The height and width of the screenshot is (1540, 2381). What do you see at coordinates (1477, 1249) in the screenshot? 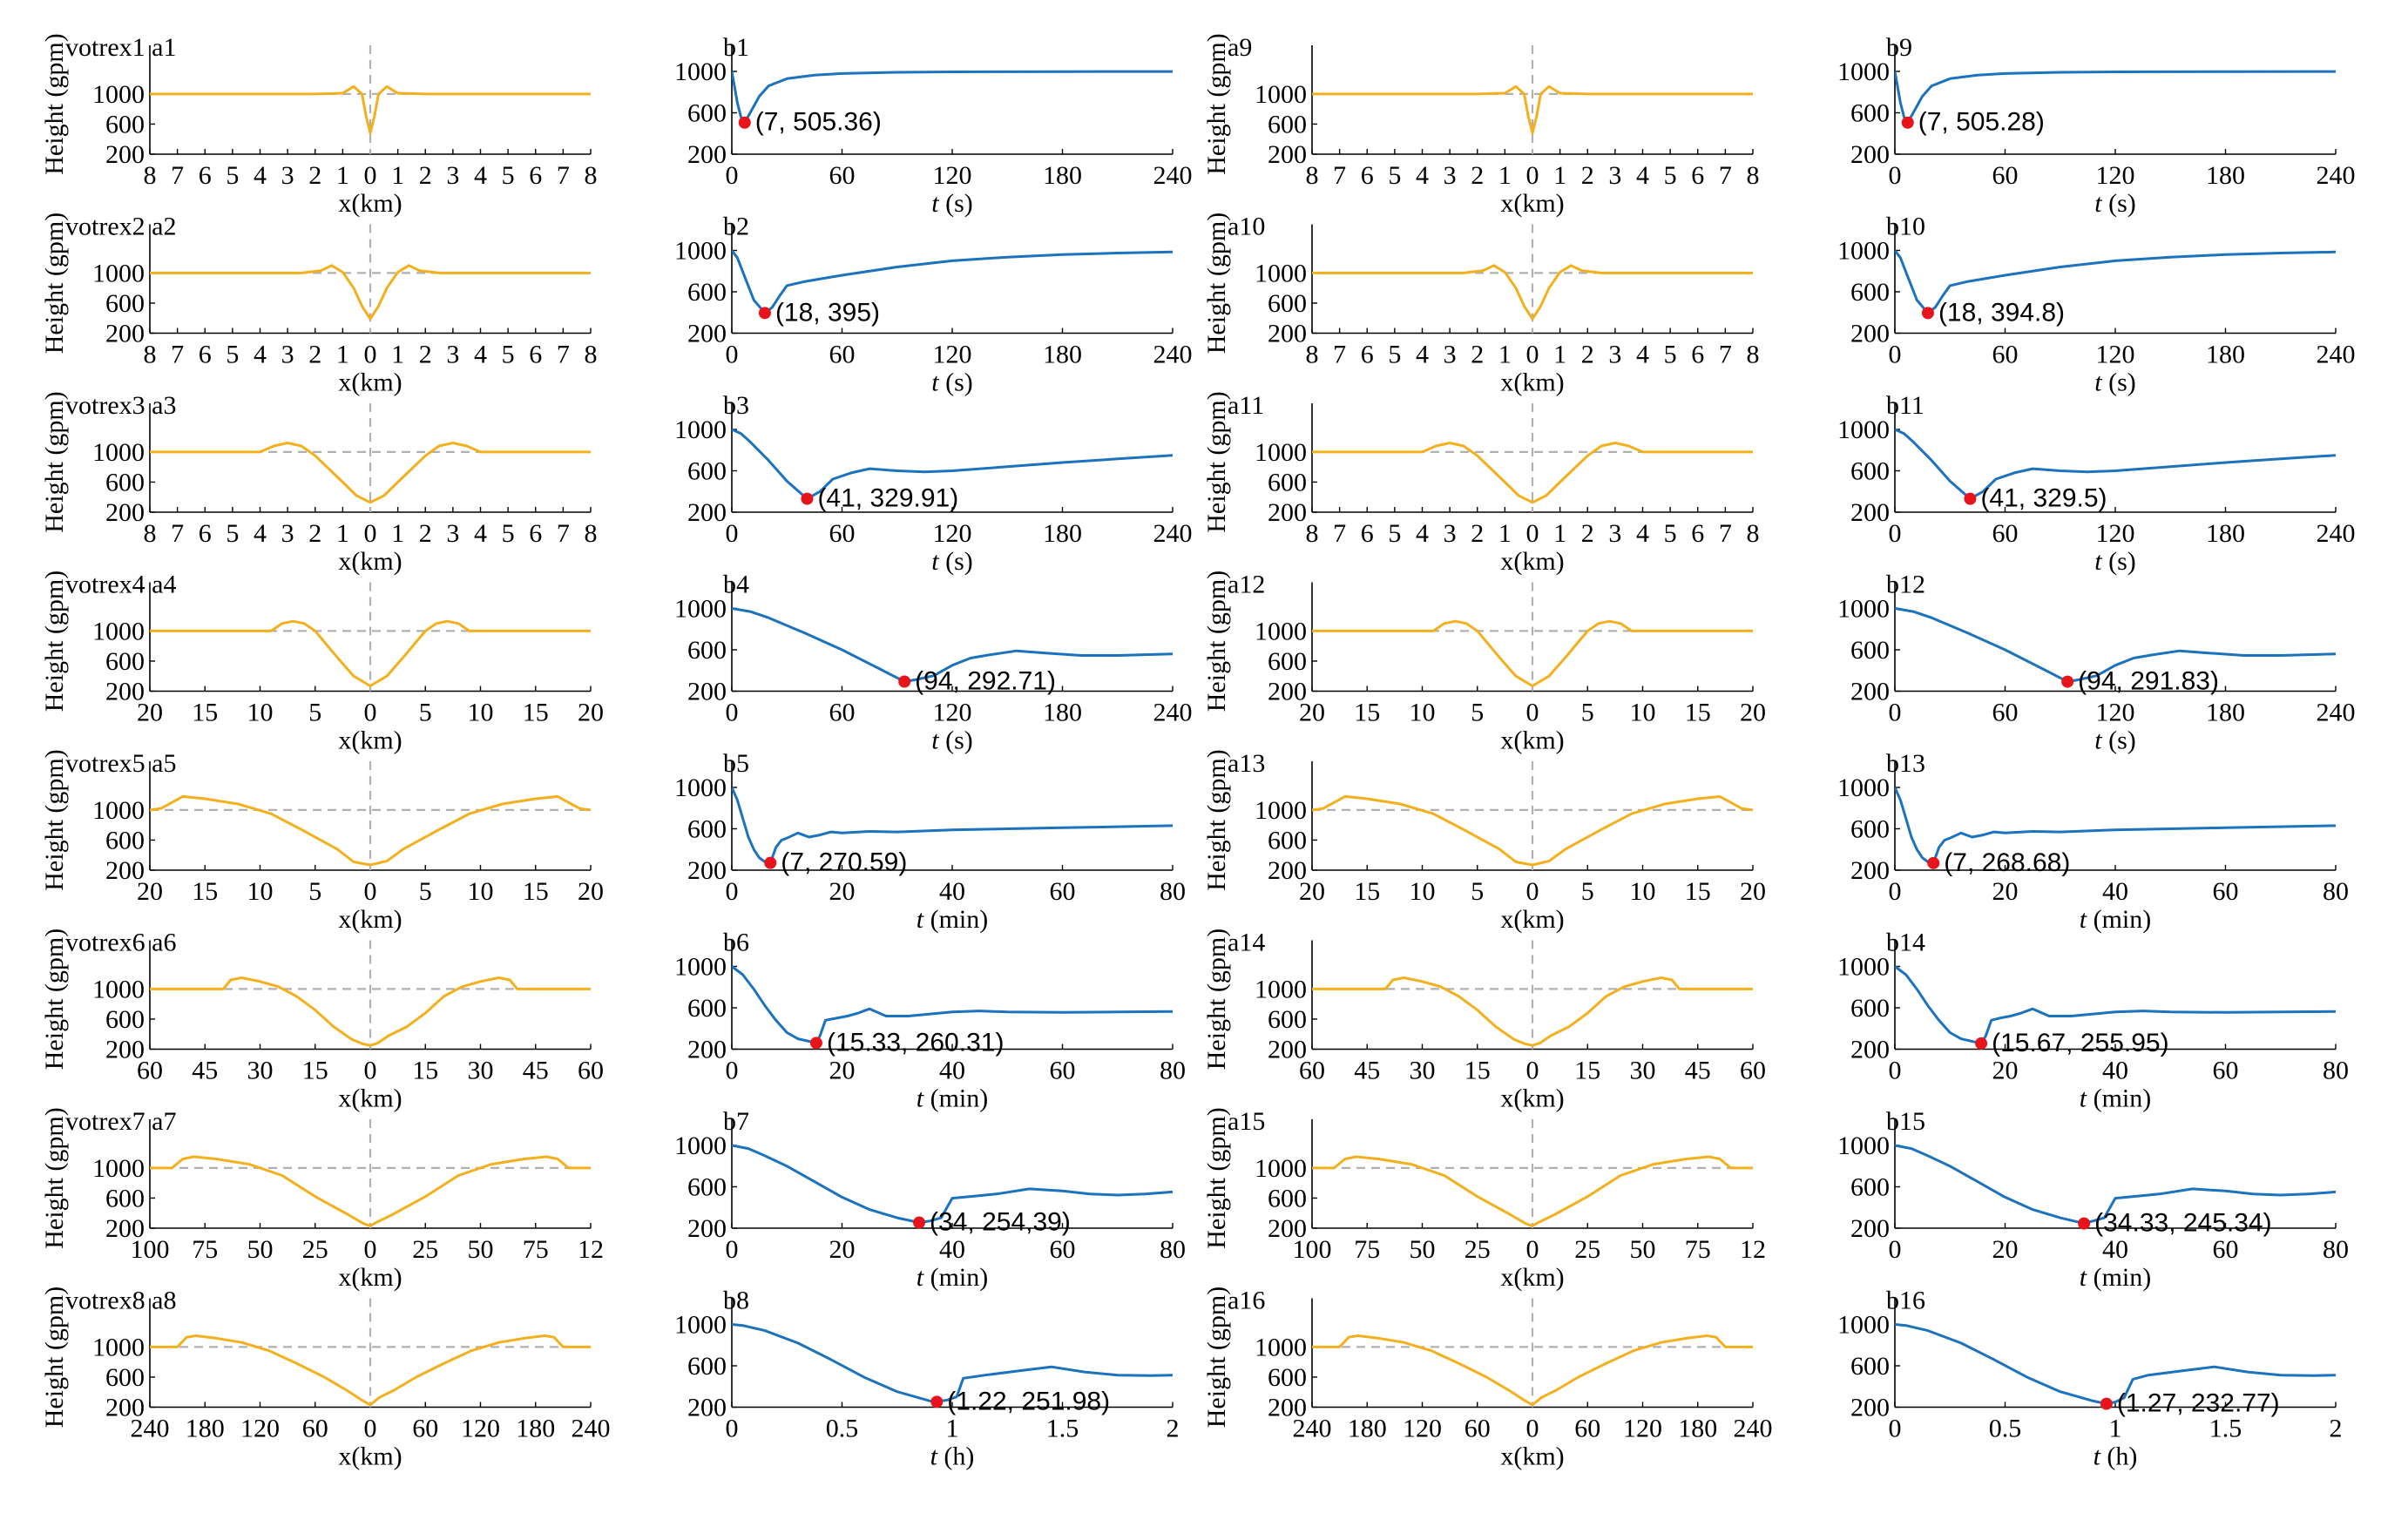
I see `x-tick-label: 25` at bounding box center [1477, 1249].